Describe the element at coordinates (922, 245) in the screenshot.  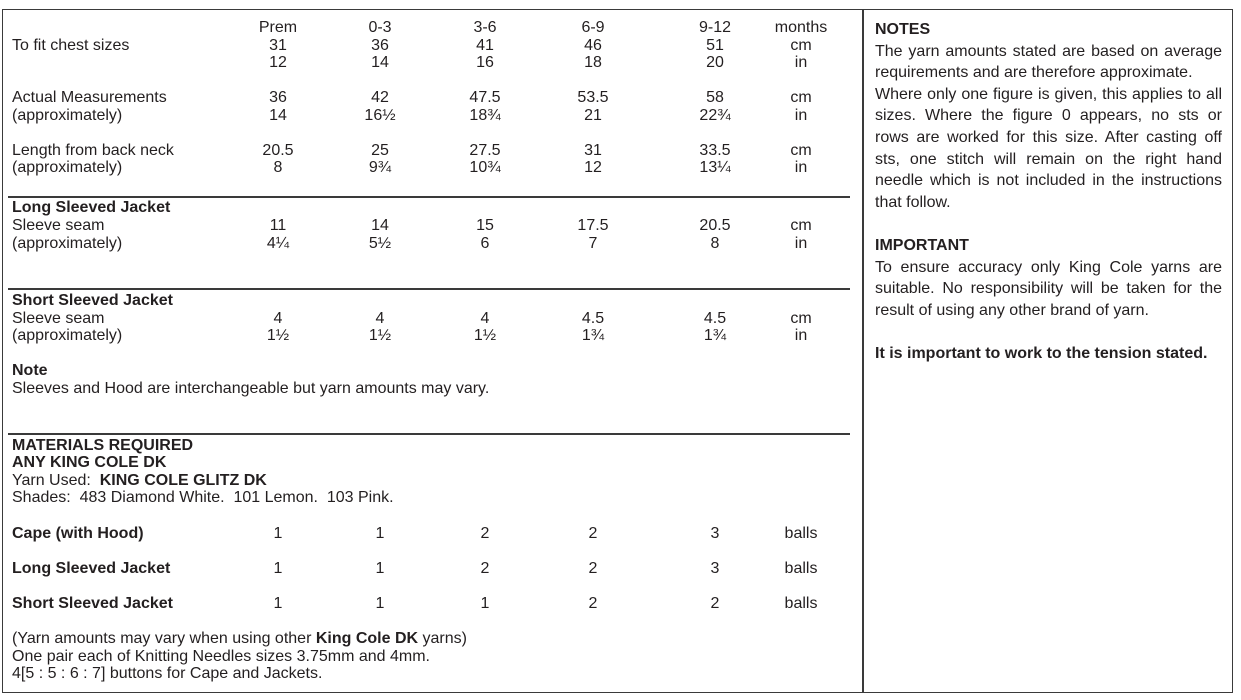
I see `important-title: IMPORTANT` at that location.